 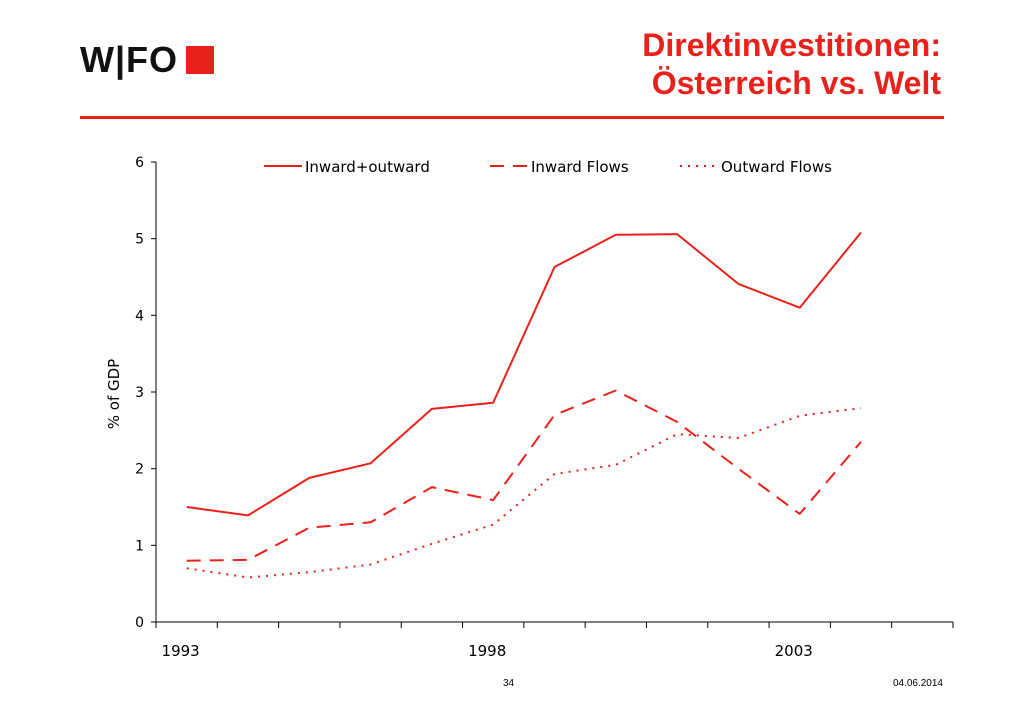 I want to click on x-tick-label: 1993, so click(x=181, y=651).